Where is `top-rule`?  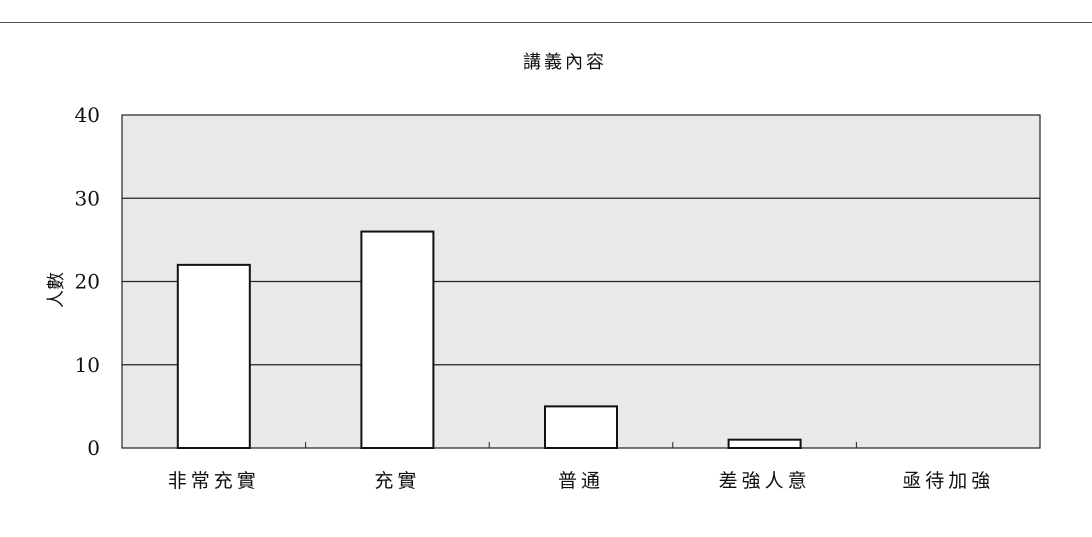 top-rule is located at coordinates (546, 22).